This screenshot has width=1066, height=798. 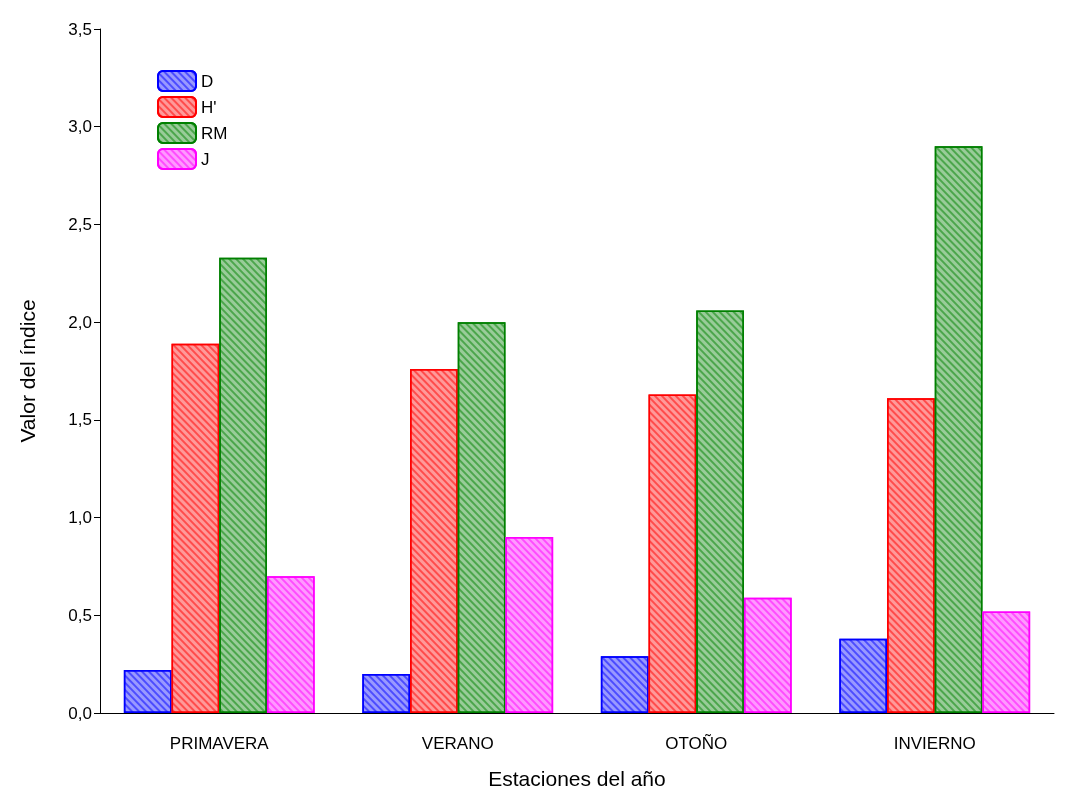 What do you see at coordinates (80, 420) in the screenshot?
I see `y-tick-label: 1,5` at bounding box center [80, 420].